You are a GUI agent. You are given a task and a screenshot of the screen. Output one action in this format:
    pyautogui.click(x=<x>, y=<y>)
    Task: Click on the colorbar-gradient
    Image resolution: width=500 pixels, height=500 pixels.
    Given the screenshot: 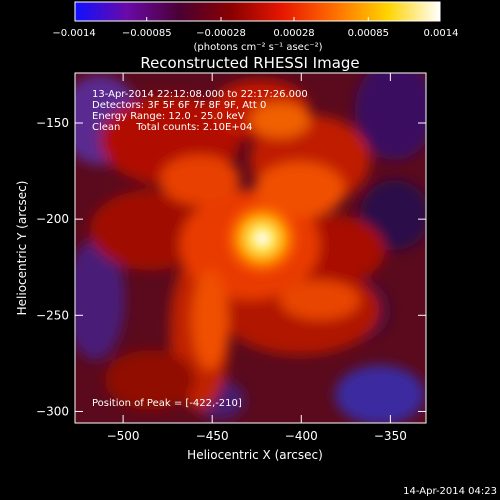 What is the action you would take?
    pyautogui.click(x=257, y=11)
    